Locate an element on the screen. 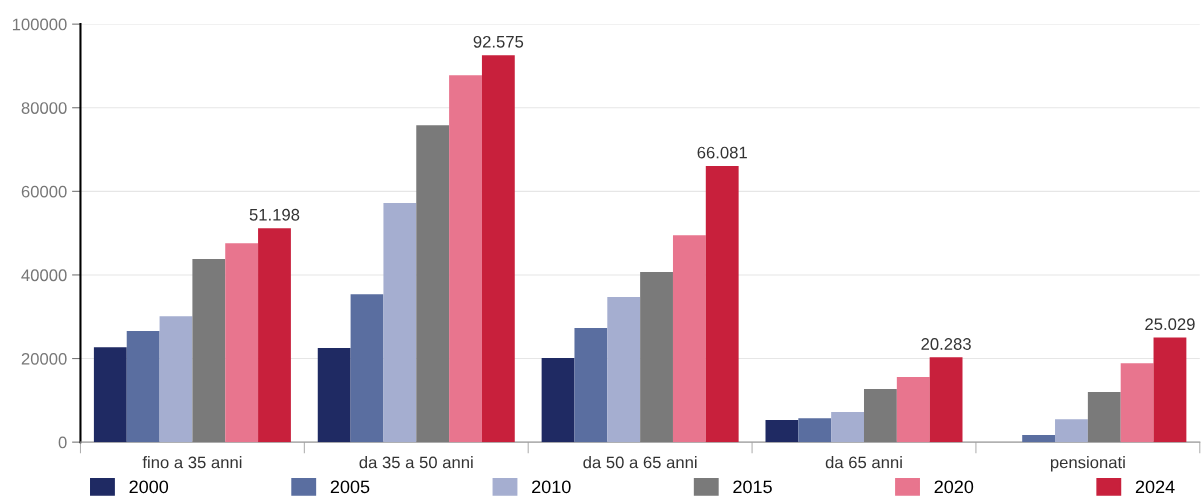 This screenshot has height=503, width=1201. y-tick-label: 40000 is located at coordinates (44, 275).